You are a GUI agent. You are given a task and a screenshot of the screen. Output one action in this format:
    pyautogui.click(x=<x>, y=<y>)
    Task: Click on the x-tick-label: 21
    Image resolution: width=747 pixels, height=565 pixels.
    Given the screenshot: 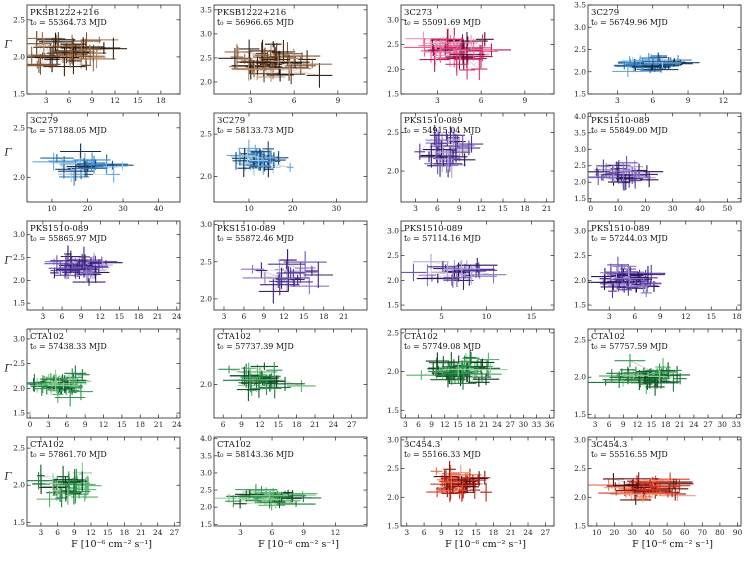 What is the action you would take?
    pyautogui.click(x=141, y=532)
    